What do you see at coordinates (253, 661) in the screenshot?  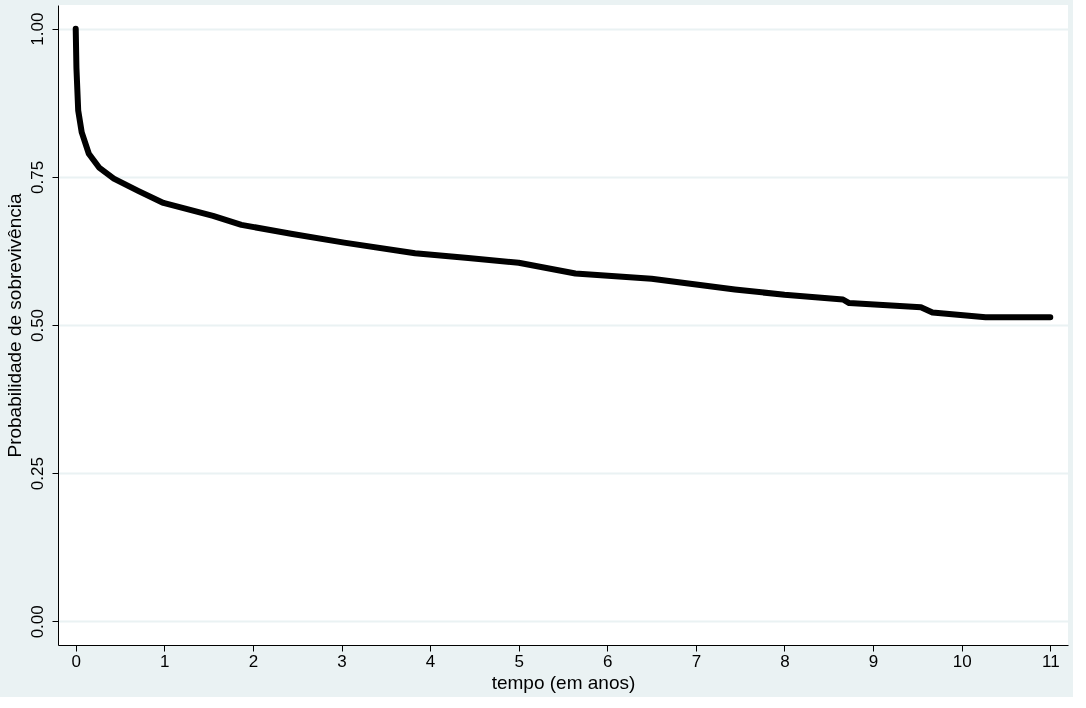 I see `x-tick-label: 2` at bounding box center [253, 661].